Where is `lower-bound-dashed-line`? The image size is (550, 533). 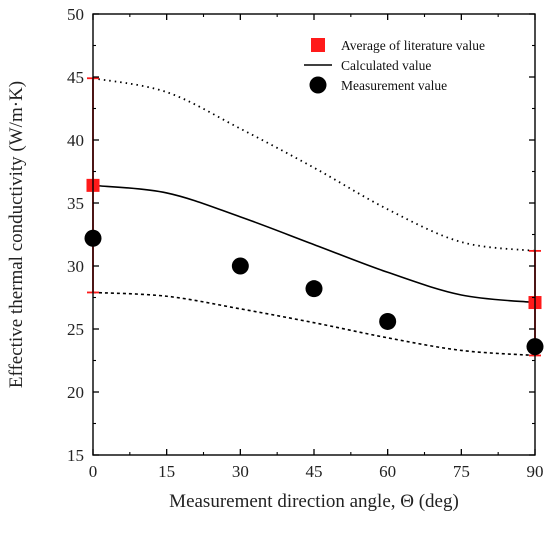
lower-bound-dashed-line is located at coordinates (314, 324).